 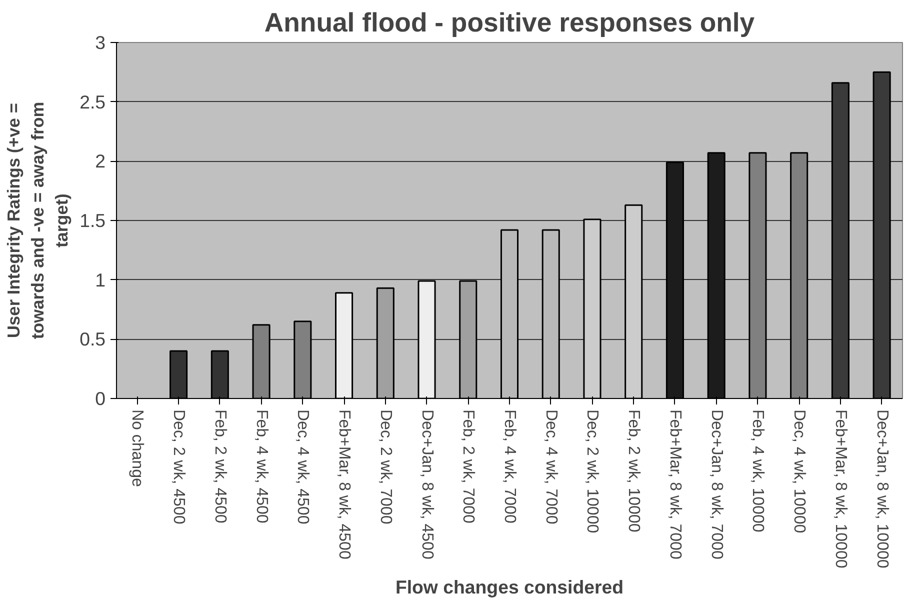 What do you see at coordinates (840, 489) in the screenshot?
I see `x-tick-label: Feb+Mar, 8 wk, 10000` at bounding box center [840, 489].